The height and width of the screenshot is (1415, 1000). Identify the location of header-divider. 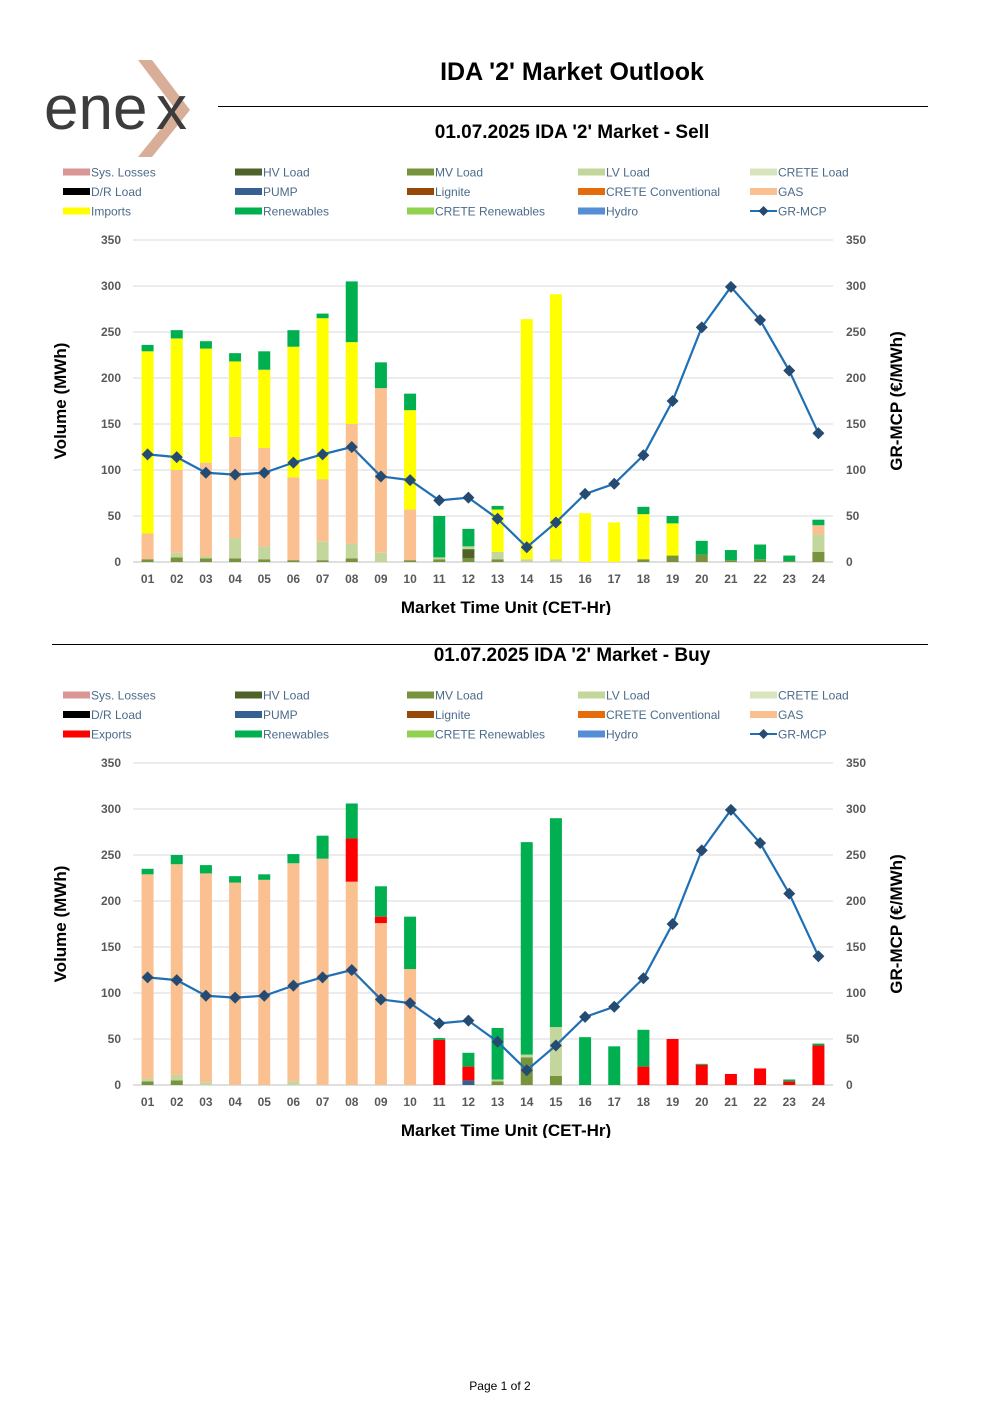
(573, 106).